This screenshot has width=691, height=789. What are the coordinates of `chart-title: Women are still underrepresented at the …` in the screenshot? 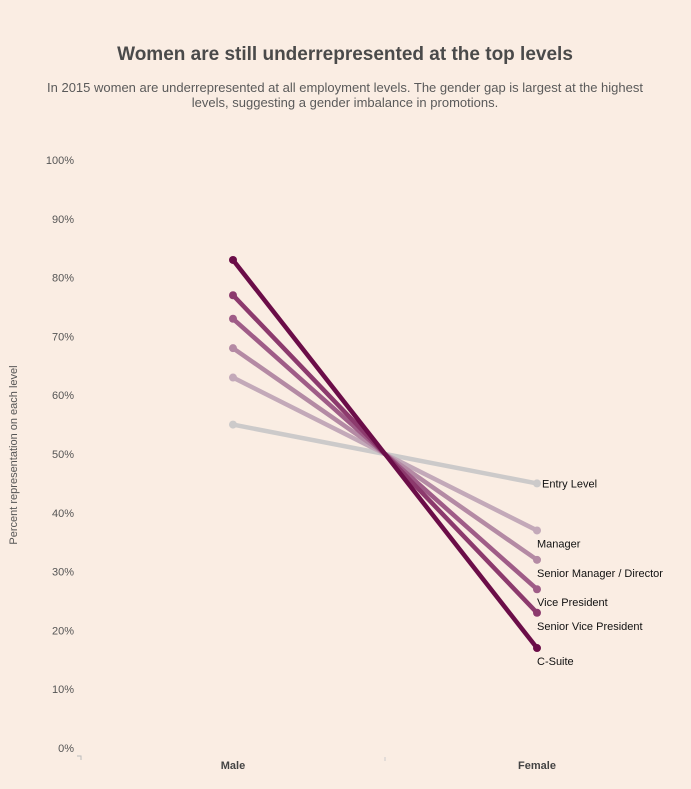 It's located at (345, 54).